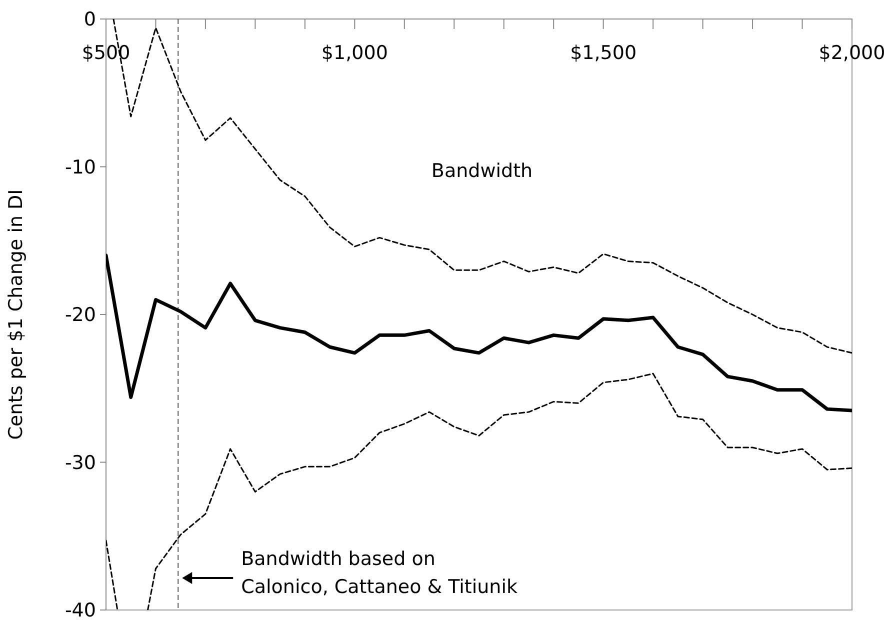  I want to click on y-tick-label: -40, so click(80, 611).